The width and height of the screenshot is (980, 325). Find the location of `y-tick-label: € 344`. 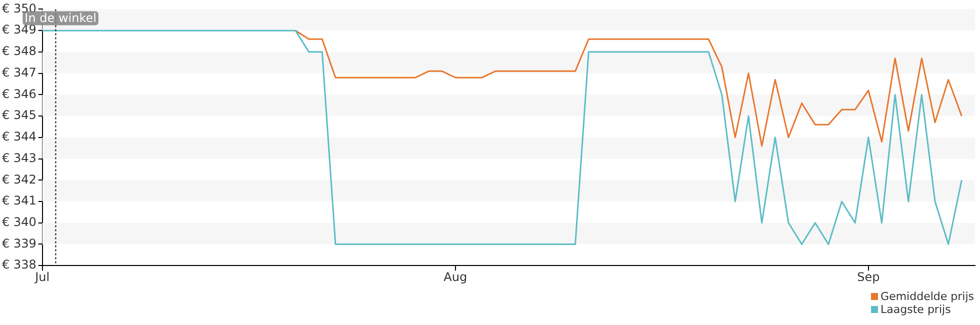

y-tick-label: € 344 is located at coordinates (19, 137).